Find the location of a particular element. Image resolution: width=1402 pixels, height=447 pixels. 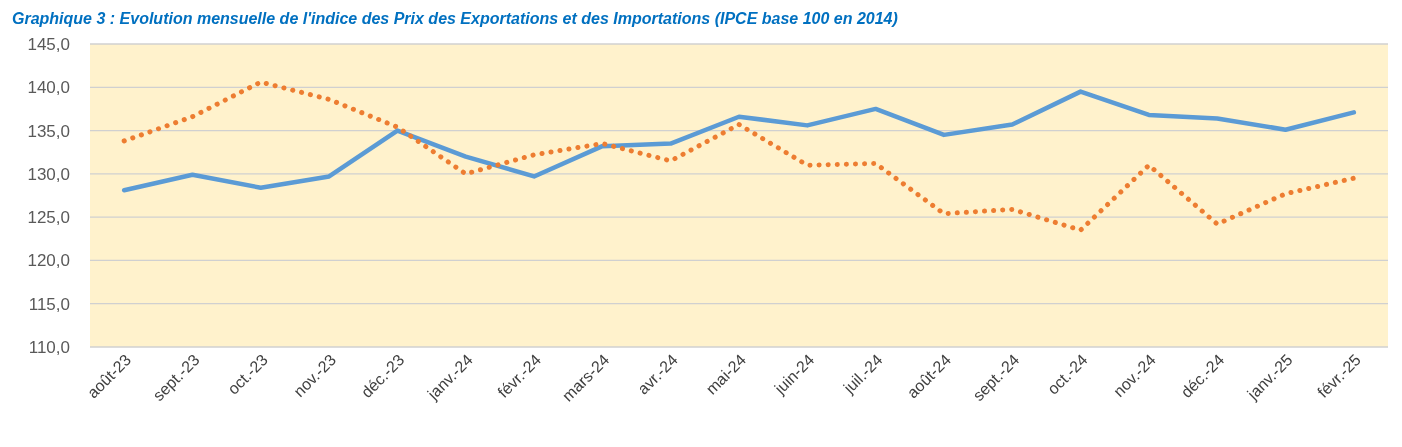

y-tick-label: 120,0 is located at coordinates (48, 261).